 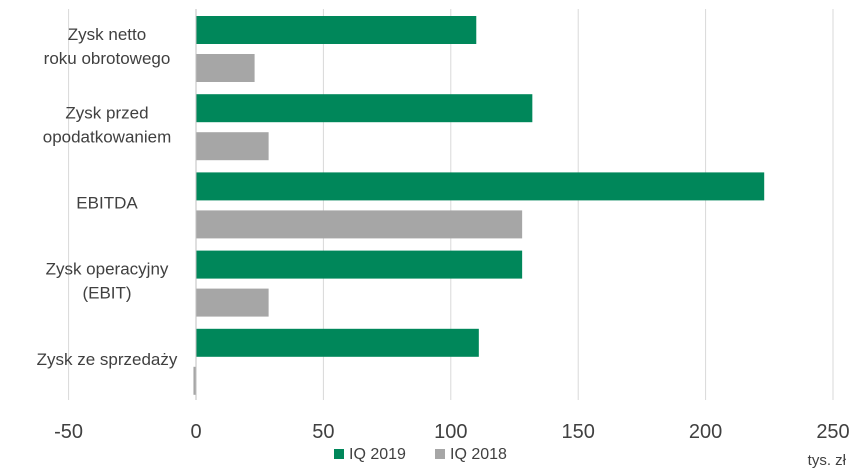 I want to click on x-tick-label: 100, so click(x=450, y=432).